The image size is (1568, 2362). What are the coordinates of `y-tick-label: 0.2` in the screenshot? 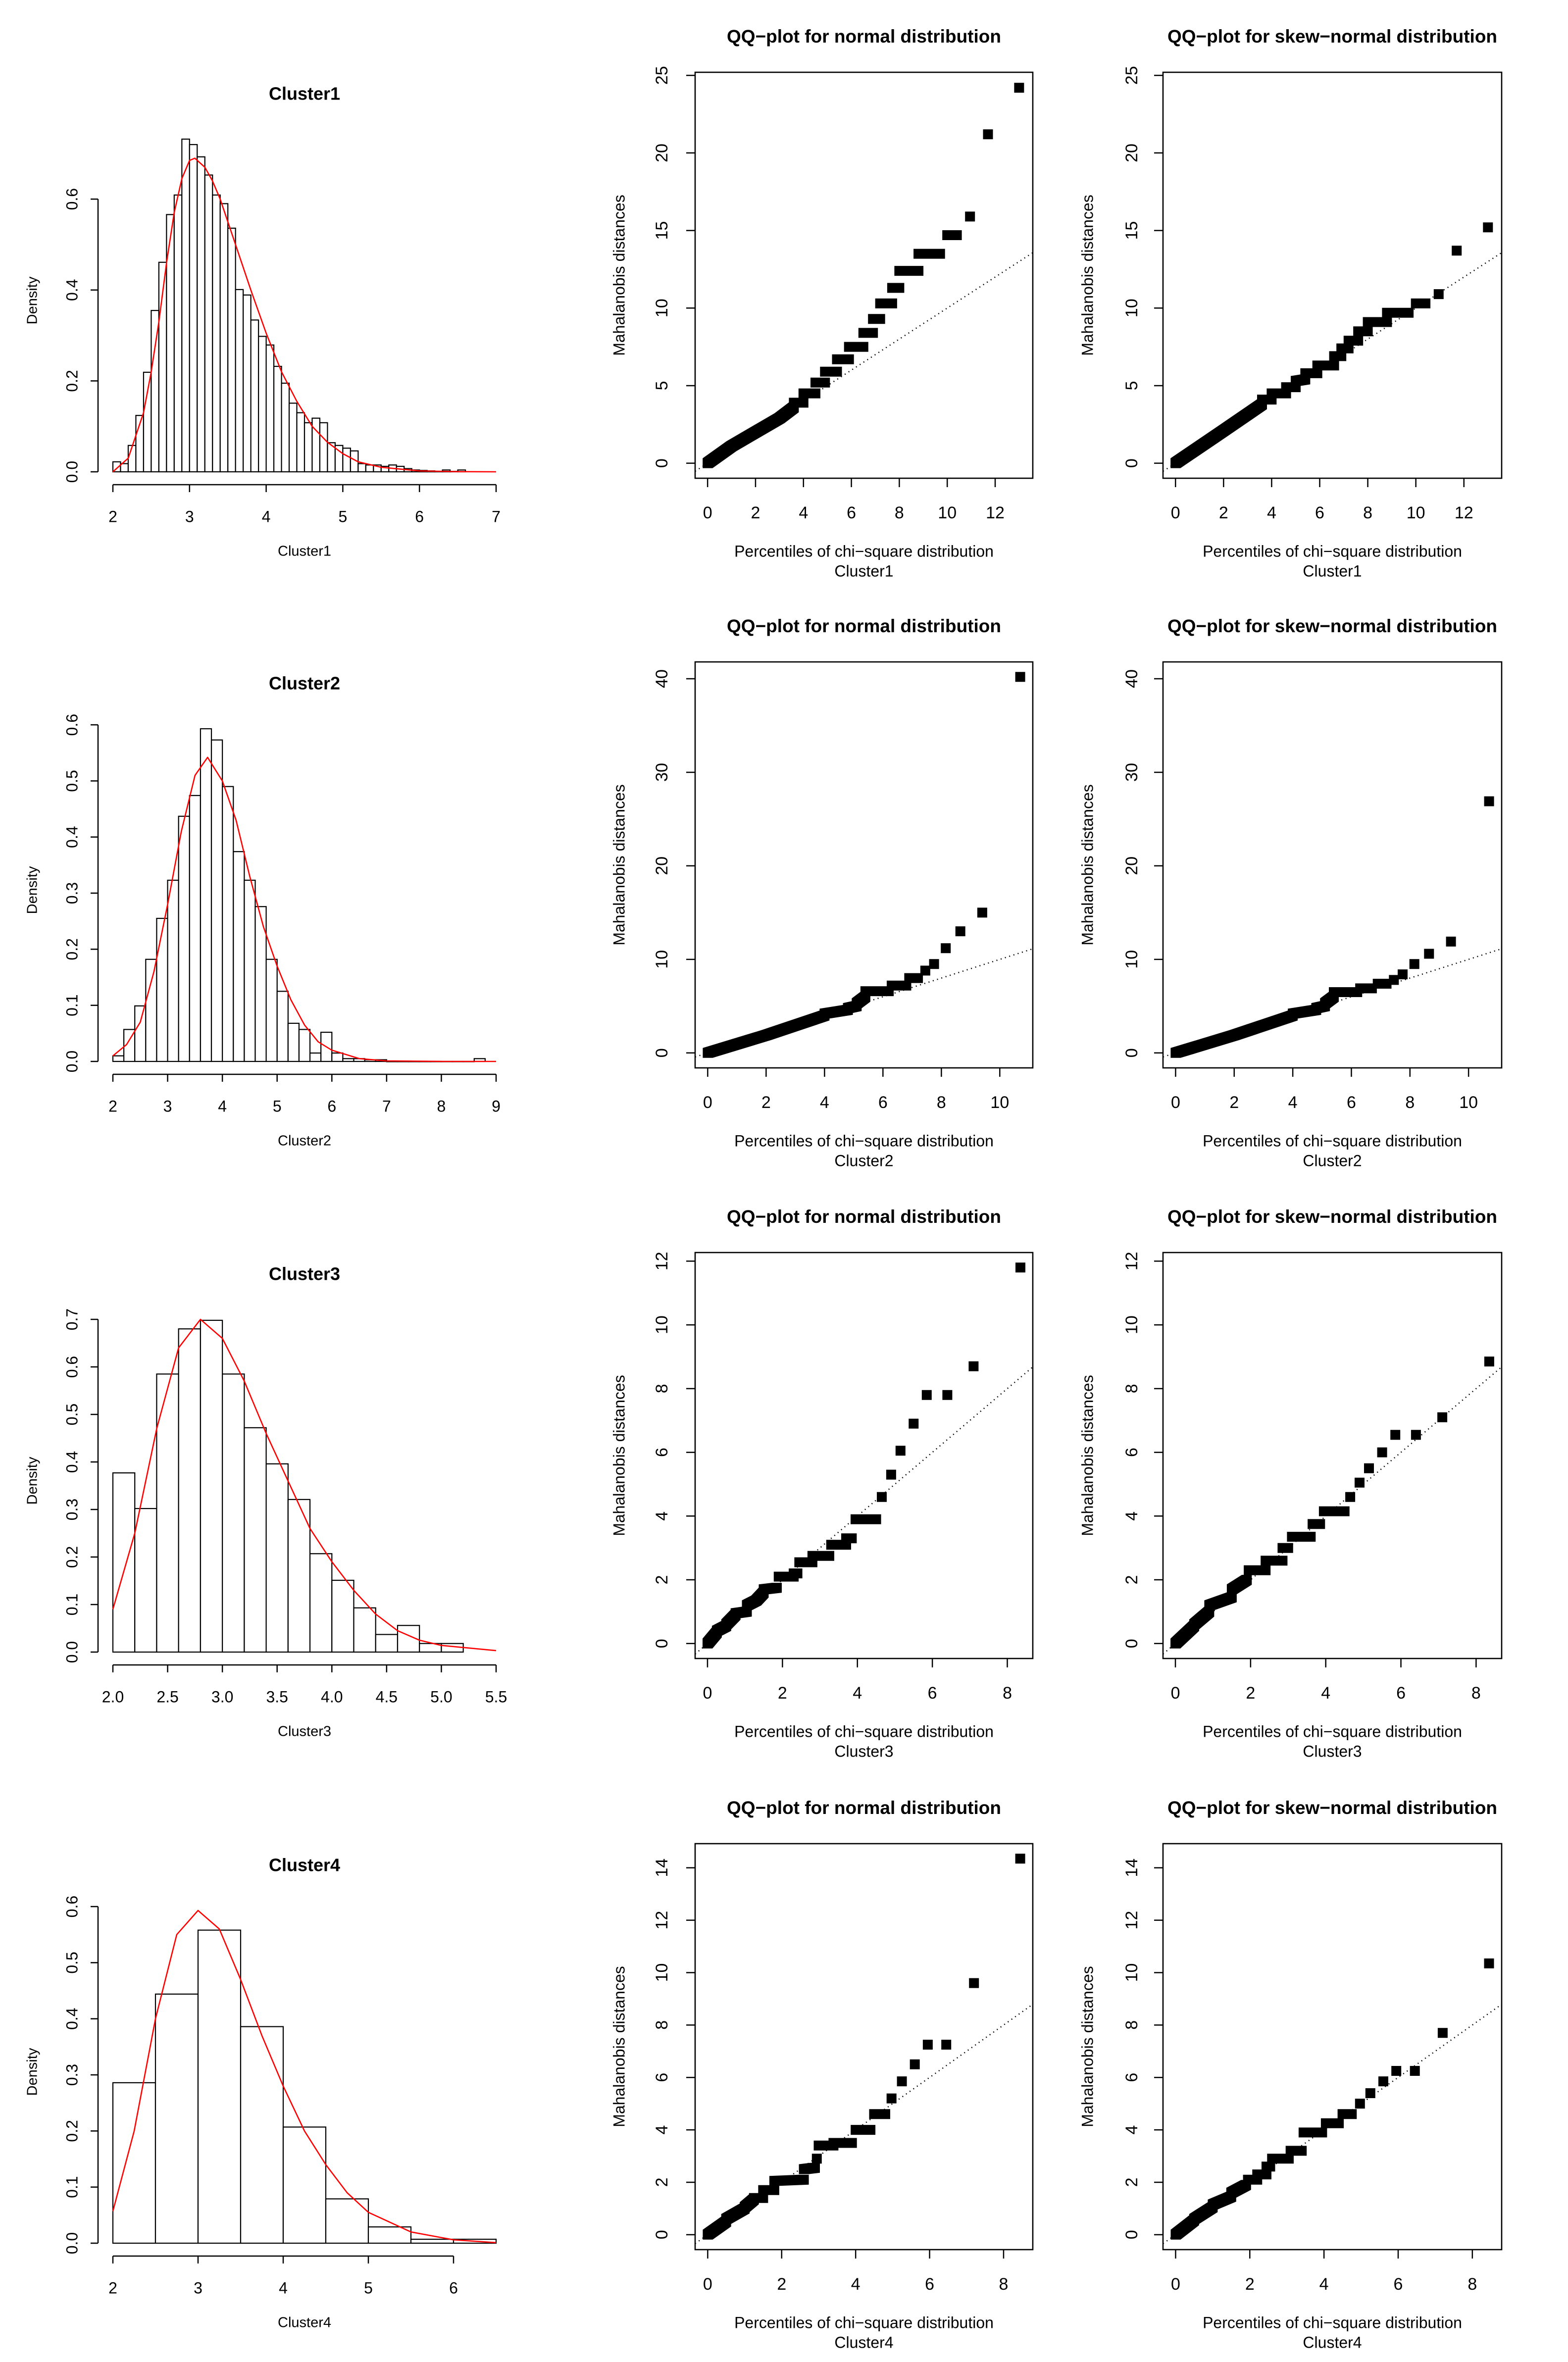 It's located at (72, 1557).